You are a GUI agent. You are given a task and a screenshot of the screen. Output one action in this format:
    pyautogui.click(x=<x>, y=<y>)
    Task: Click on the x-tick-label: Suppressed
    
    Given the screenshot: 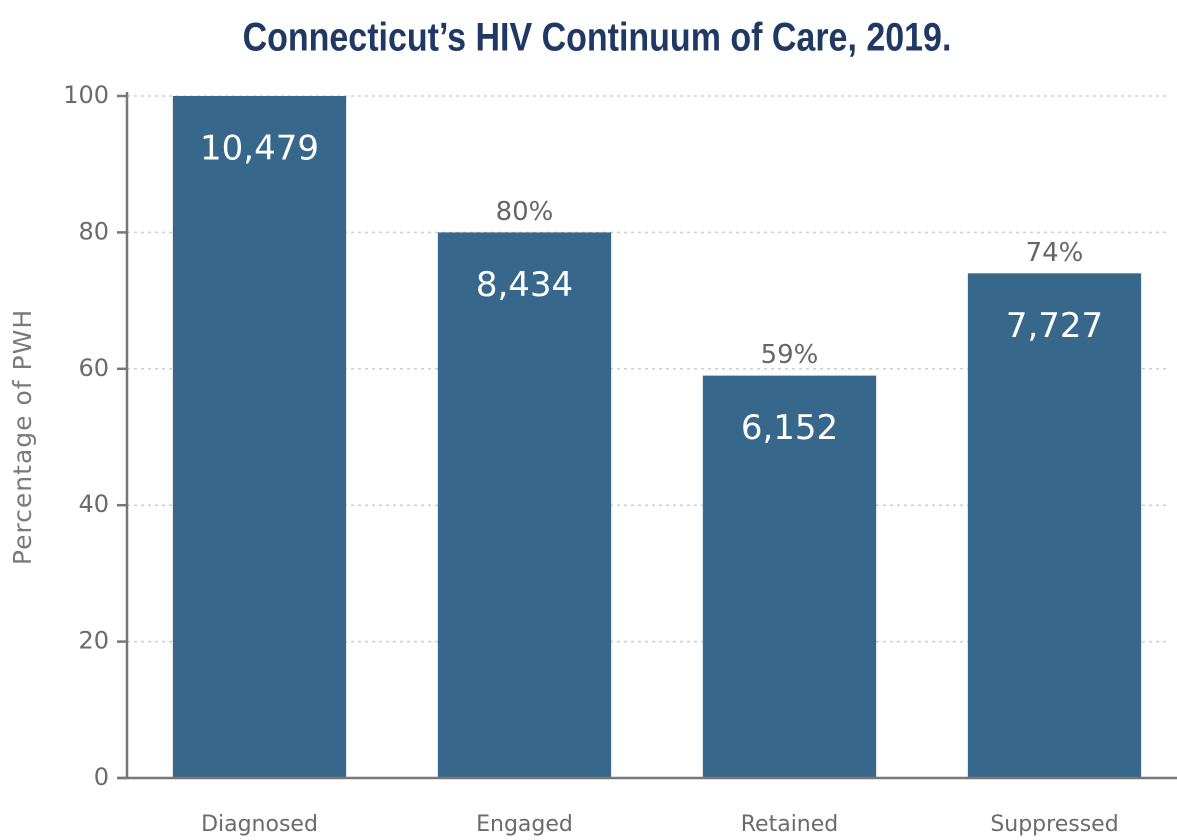 What is the action you would take?
    pyautogui.click(x=1054, y=824)
    